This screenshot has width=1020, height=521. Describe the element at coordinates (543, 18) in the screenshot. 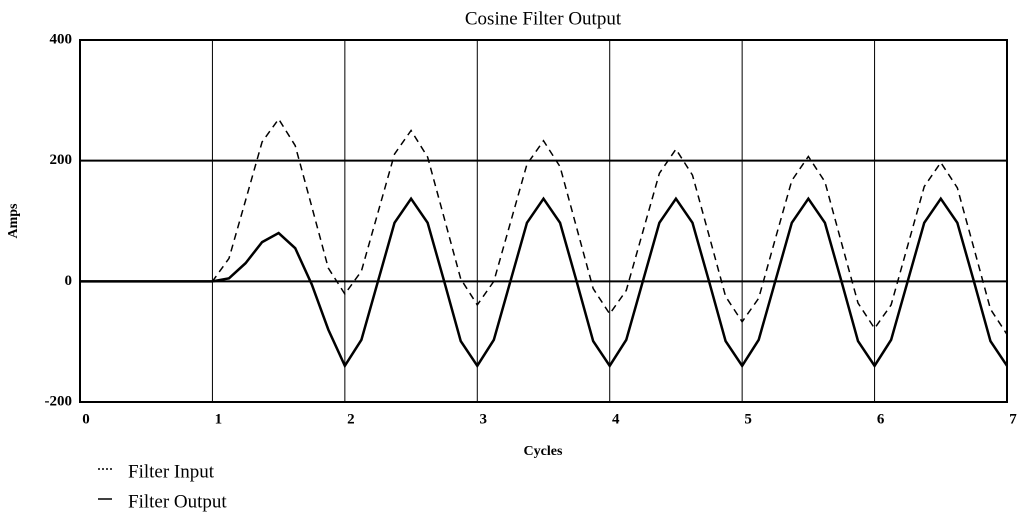

I see `chart-title: Cosine Filter Output` at that location.